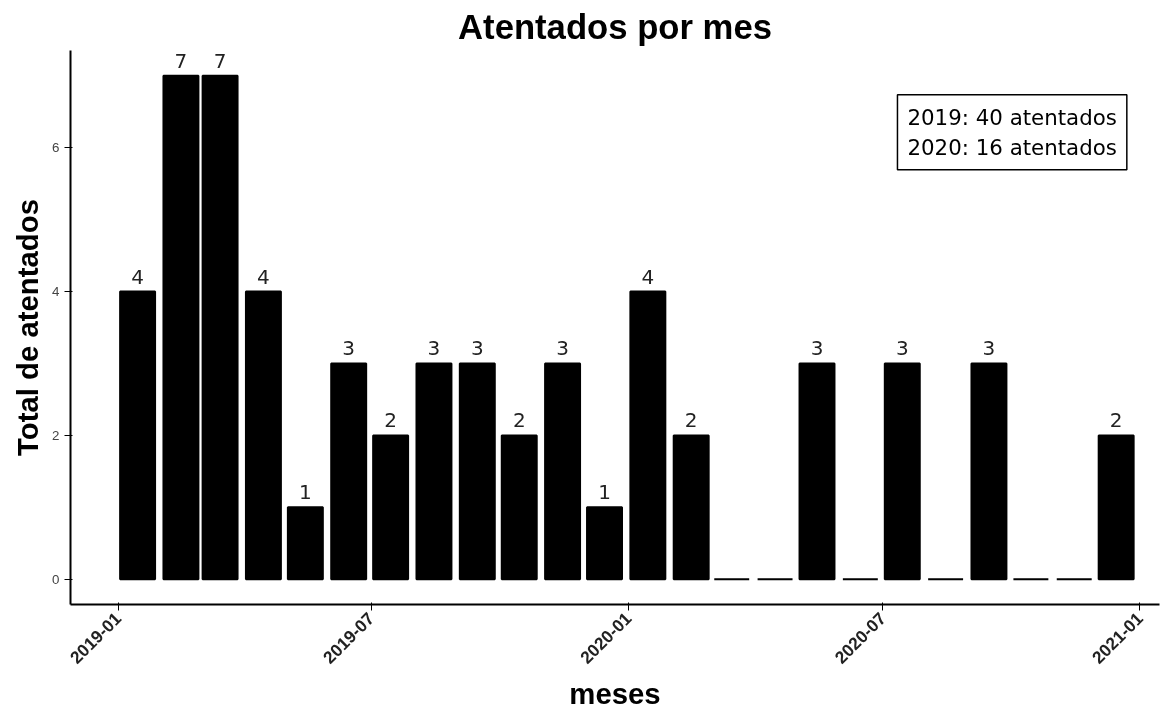 This screenshot has width=1164, height=715. Describe the element at coordinates (56, 435) in the screenshot. I see `y-tick-label: 2` at that location.